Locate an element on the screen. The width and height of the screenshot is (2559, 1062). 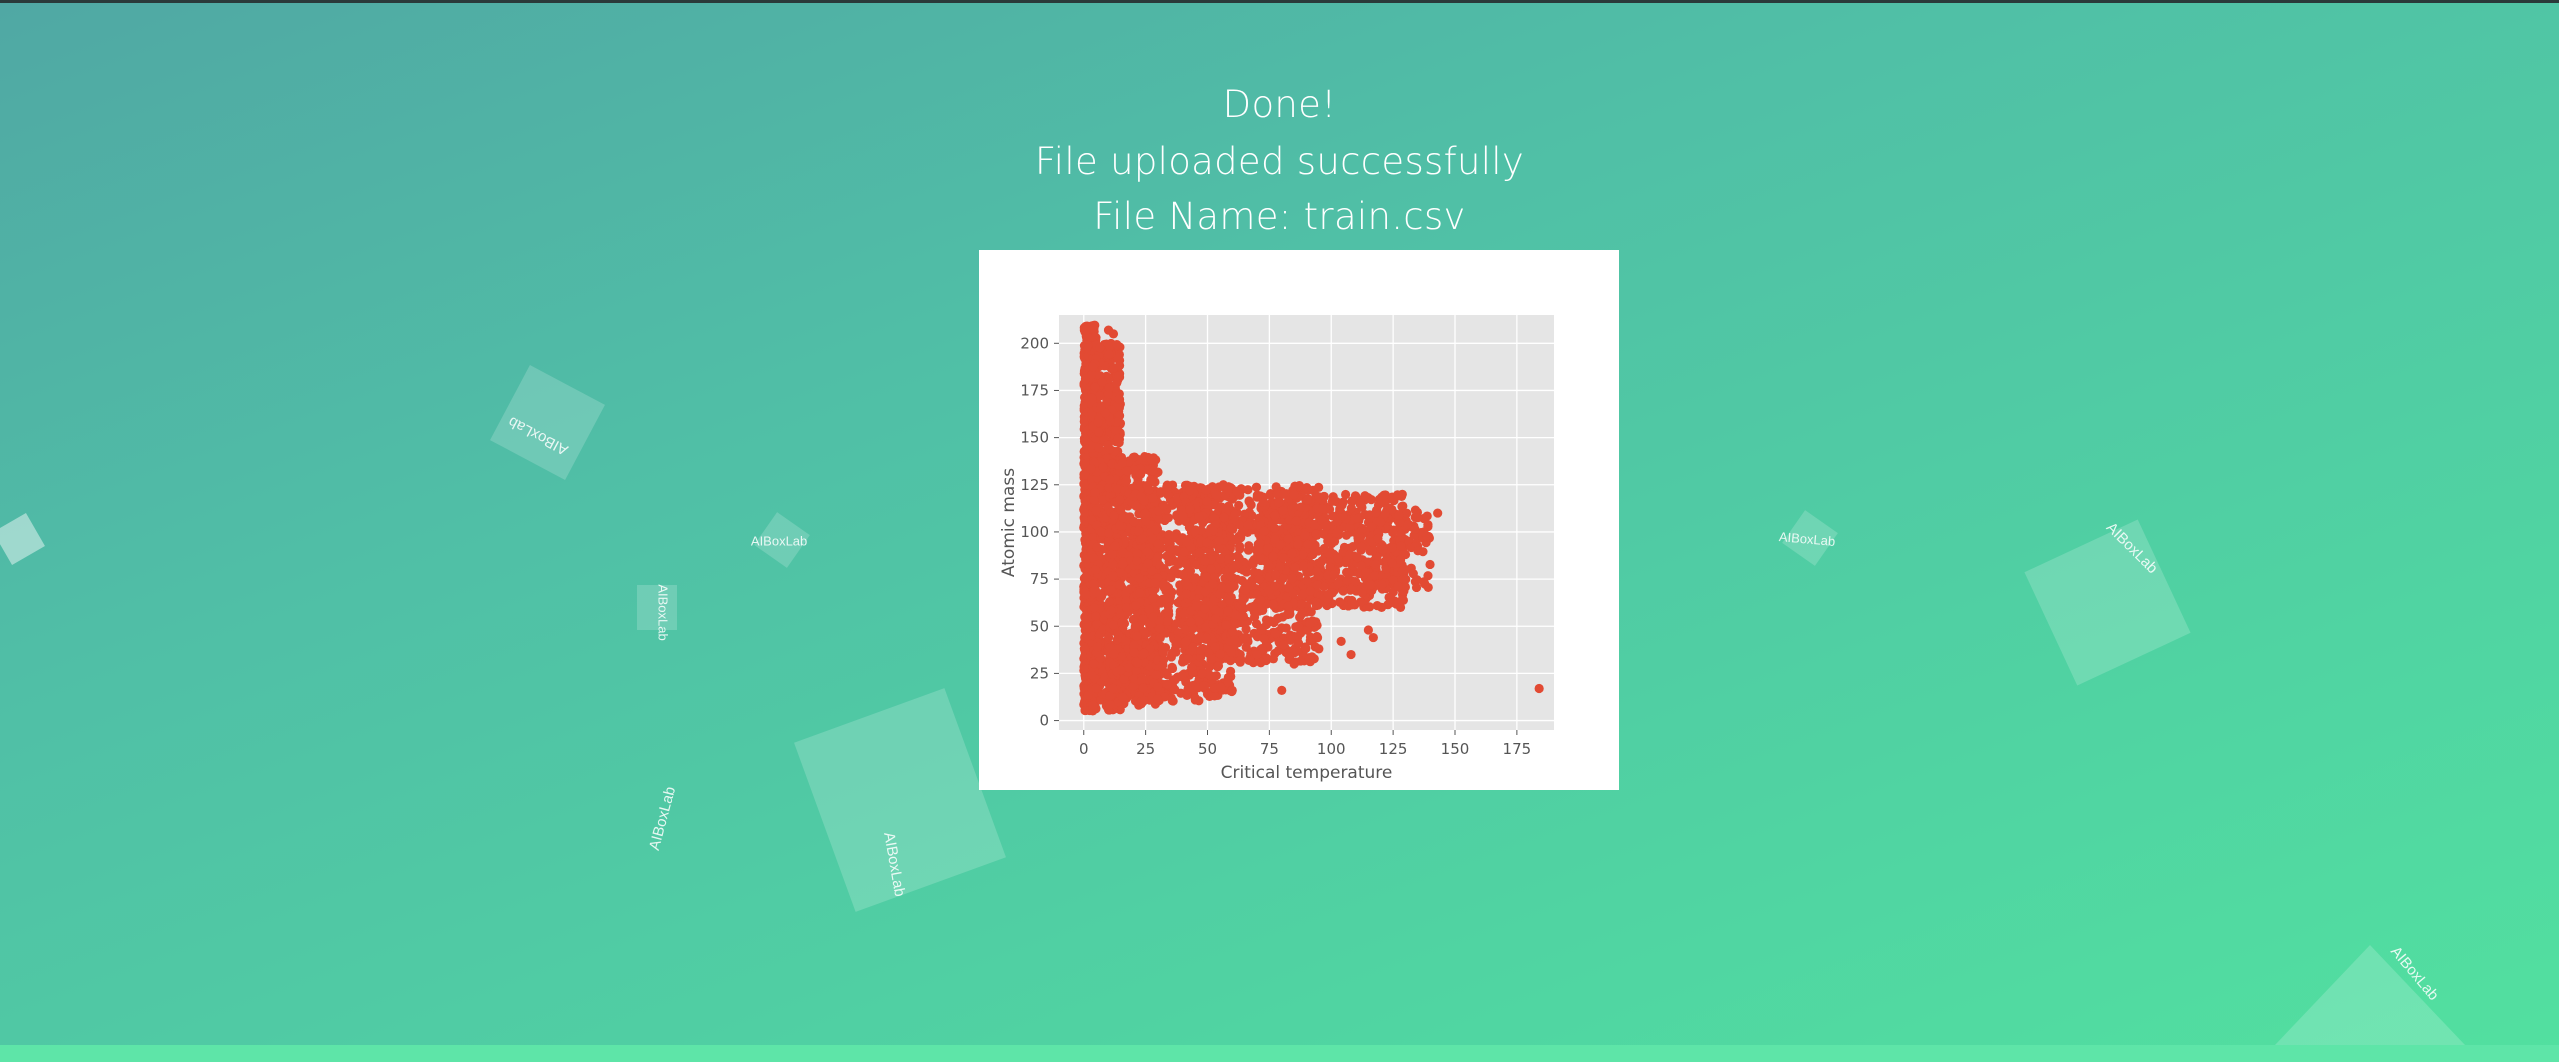
decor-square is located at coordinates (22, 539).